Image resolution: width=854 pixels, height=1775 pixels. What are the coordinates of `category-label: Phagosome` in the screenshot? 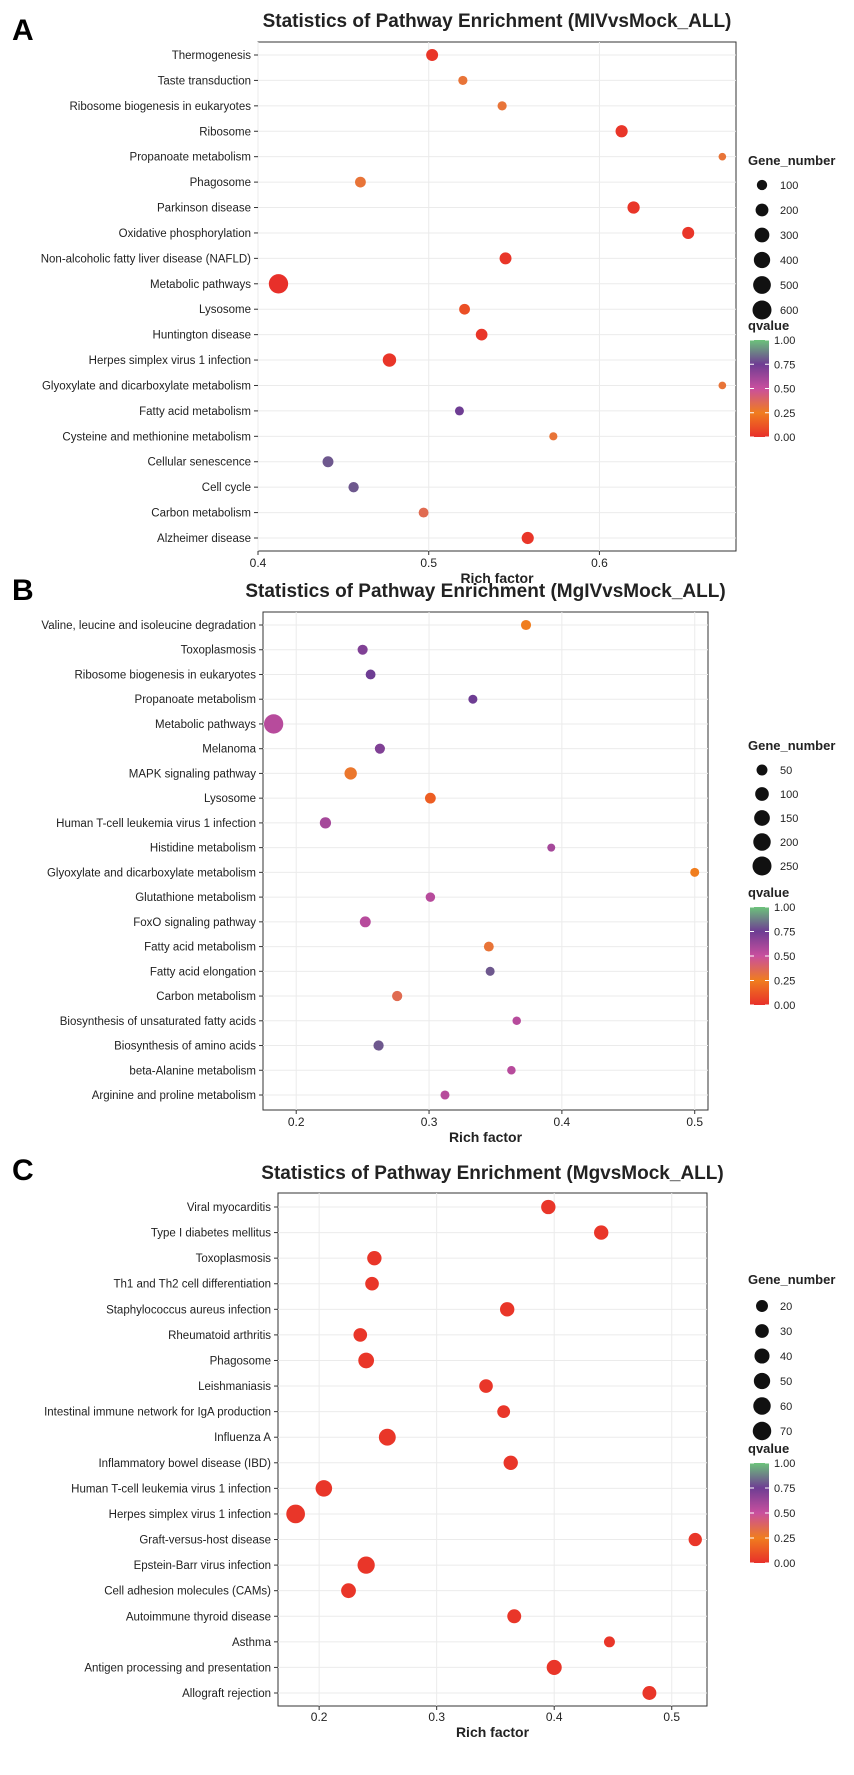 It's located at (220, 183).